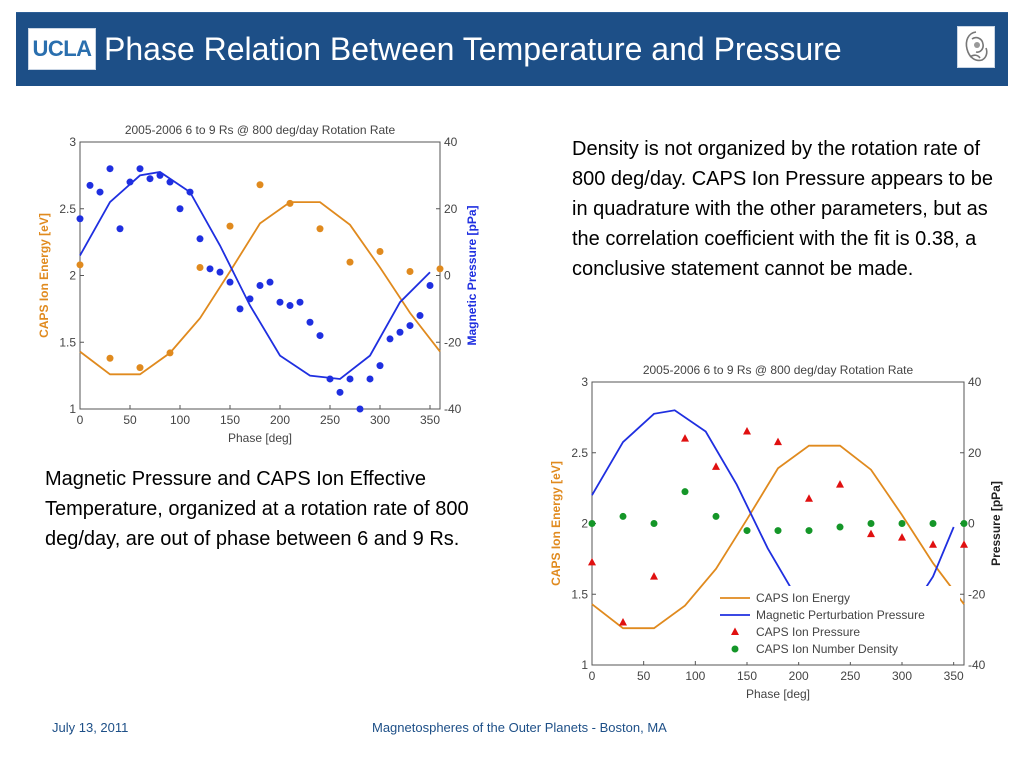  What do you see at coordinates (902, 676) in the screenshot?
I see `x-tick-label: 300` at bounding box center [902, 676].